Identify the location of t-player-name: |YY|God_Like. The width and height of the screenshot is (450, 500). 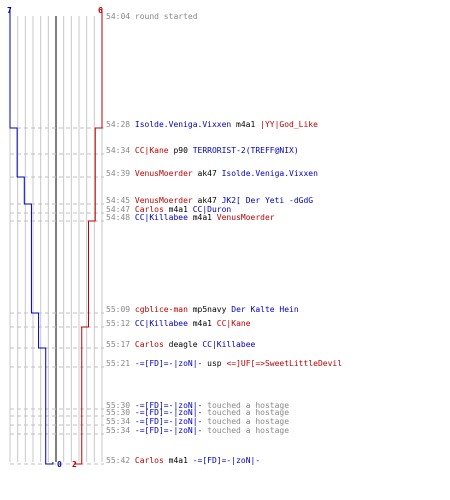
(289, 124).